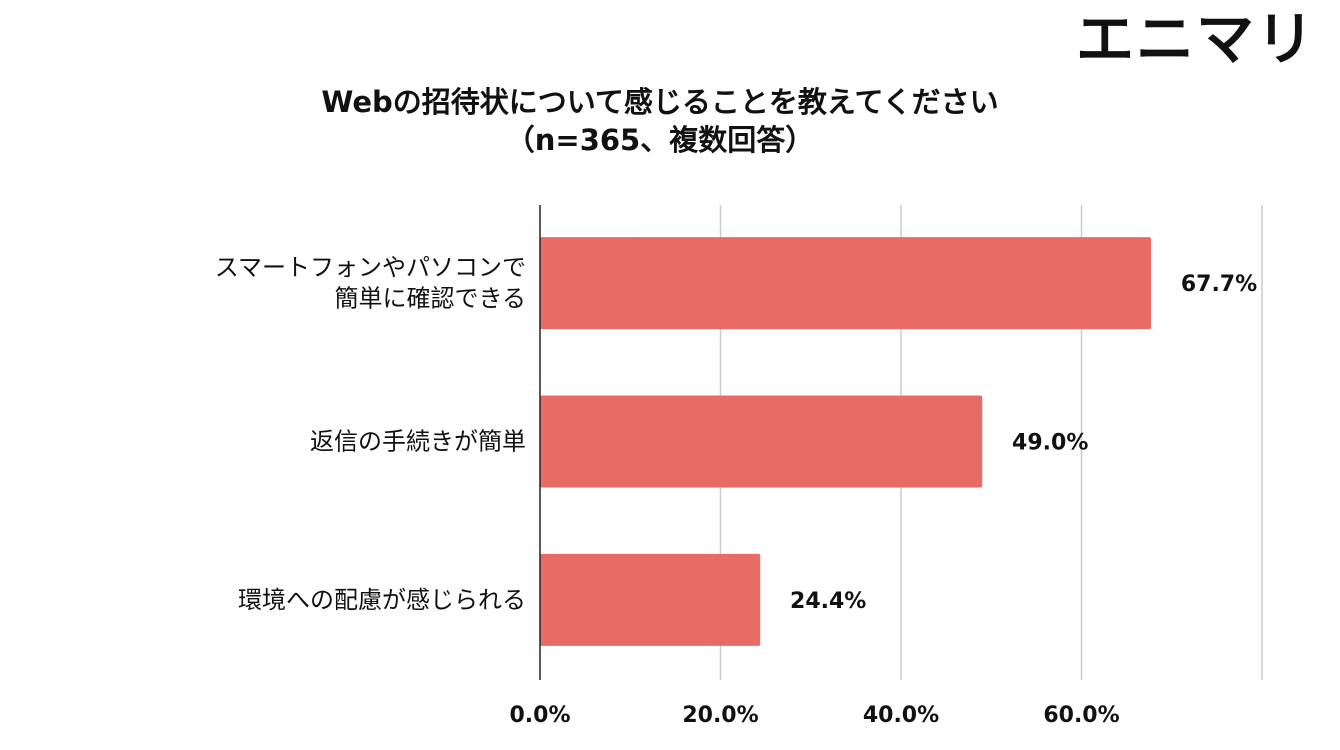  What do you see at coordinates (660, 140) in the screenshot?
I see `chart-title-line-2: （n=365、複数回答）` at bounding box center [660, 140].